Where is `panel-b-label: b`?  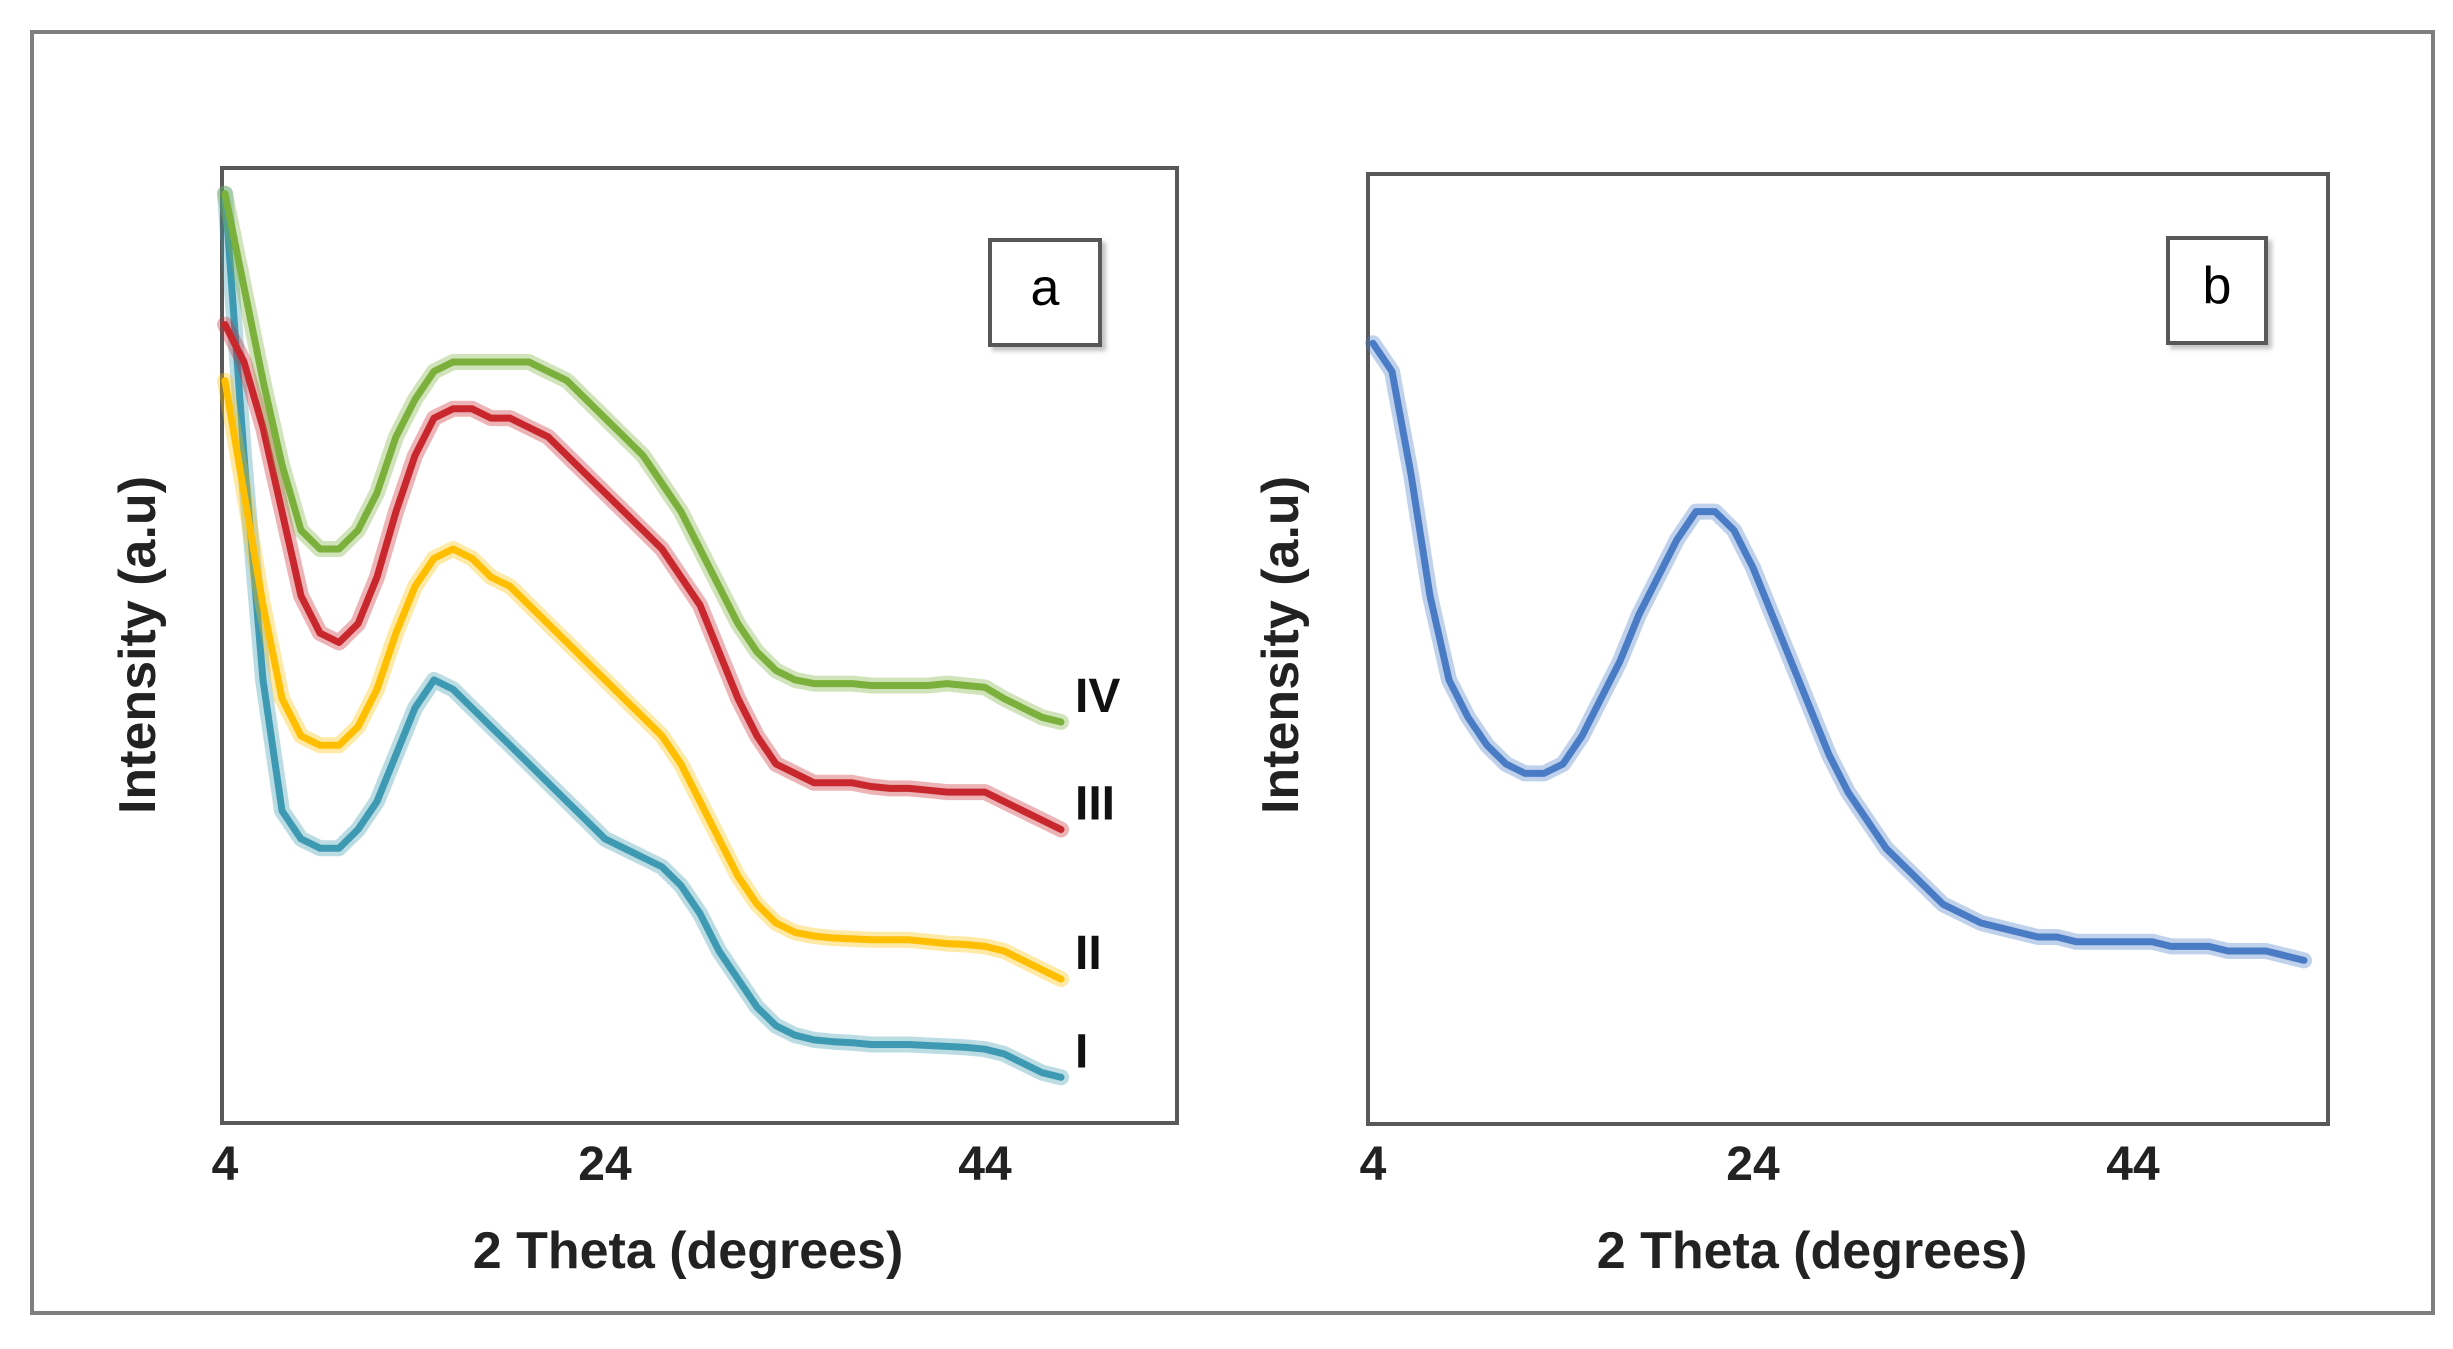 panel-b-label: b is located at coordinates (2217, 286).